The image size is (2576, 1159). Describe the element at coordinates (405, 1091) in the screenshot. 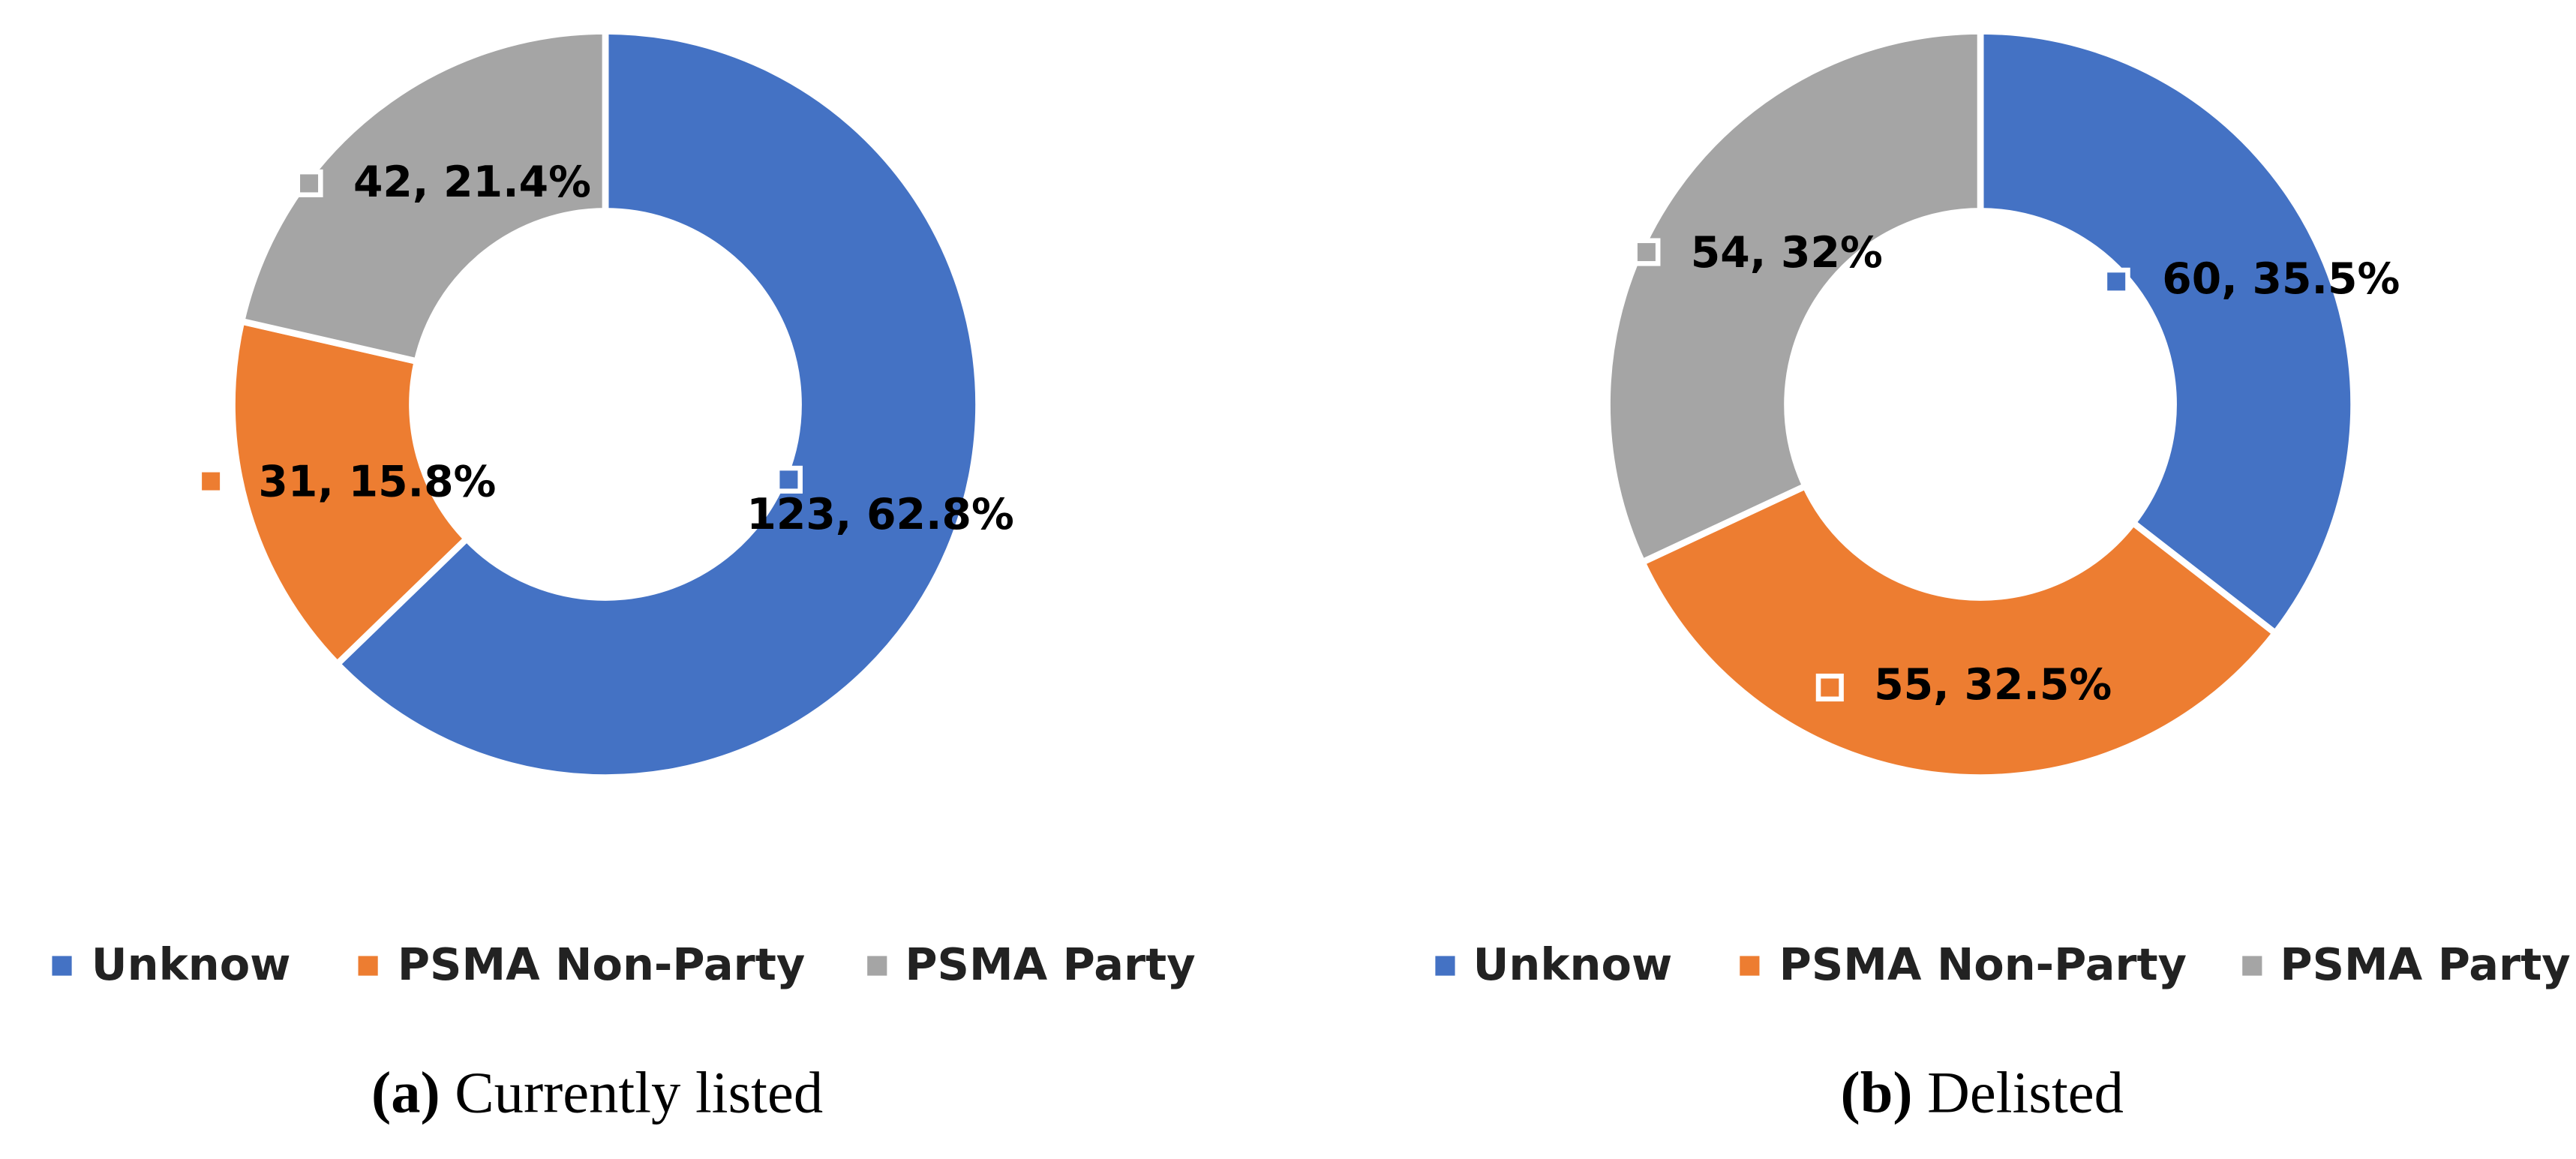

I see `caption-label: (a)` at that location.